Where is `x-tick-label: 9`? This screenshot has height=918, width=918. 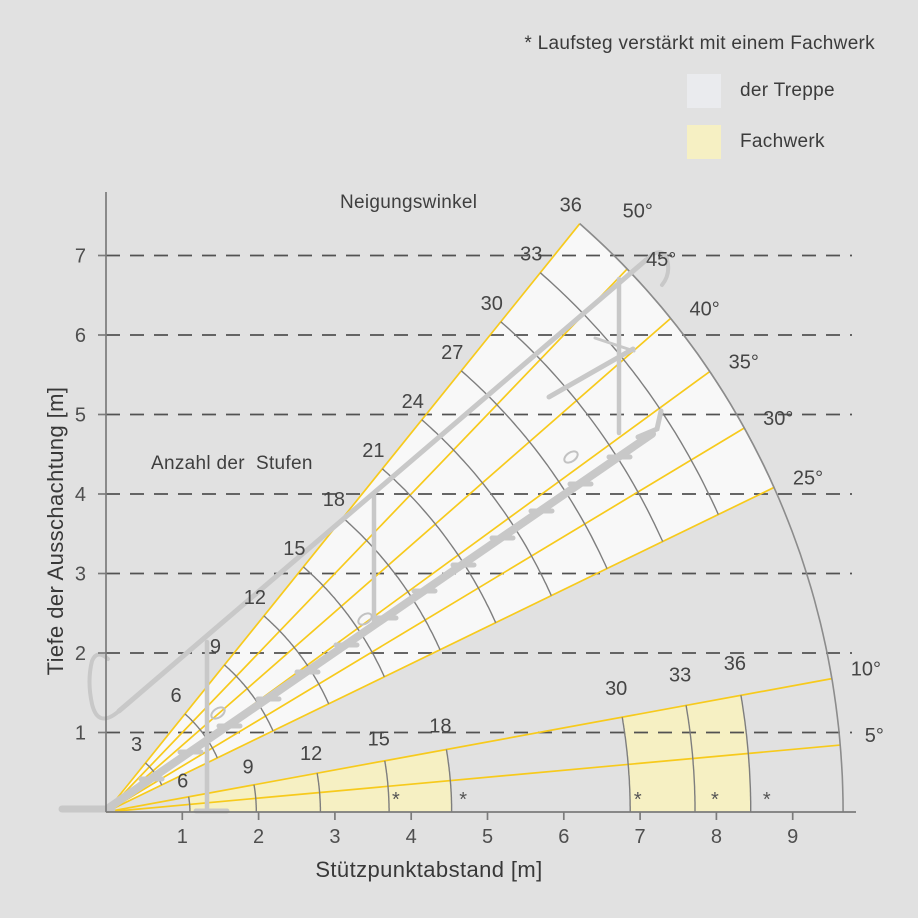 x-tick-label: 9 is located at coordinates (792, 837).